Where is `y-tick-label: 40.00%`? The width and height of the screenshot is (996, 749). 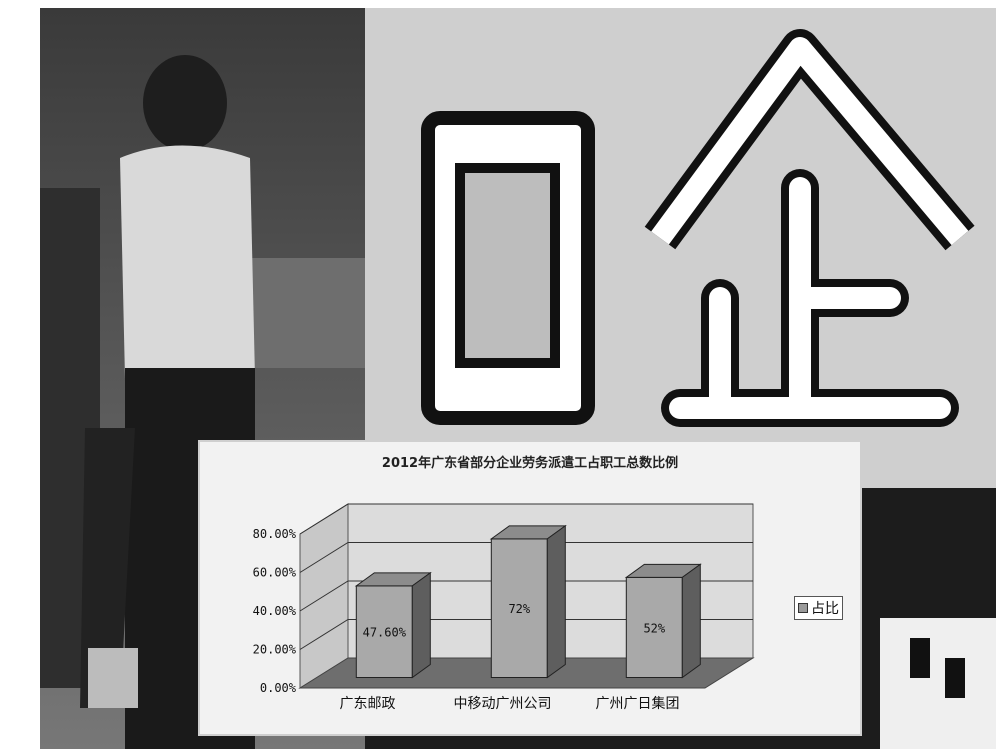 y-tick-label: 40.00% is located at coordinates (275, 611).